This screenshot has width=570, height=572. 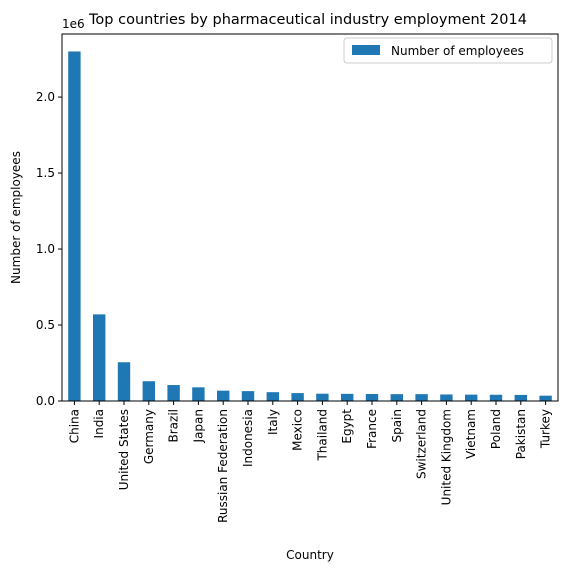 I want to click on x-tick-label: Japan, so click(x=198, y=426).